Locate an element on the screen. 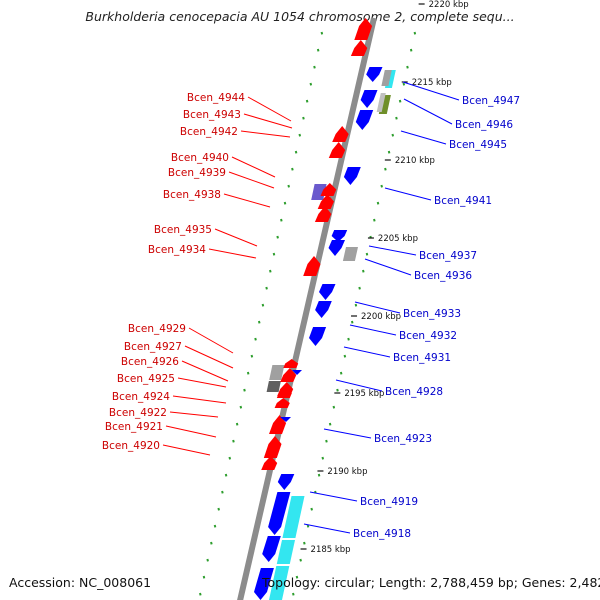 The image size is (600, 600). reverse-gene-label: Bcen_4933 is located at coordinates (432, 314).